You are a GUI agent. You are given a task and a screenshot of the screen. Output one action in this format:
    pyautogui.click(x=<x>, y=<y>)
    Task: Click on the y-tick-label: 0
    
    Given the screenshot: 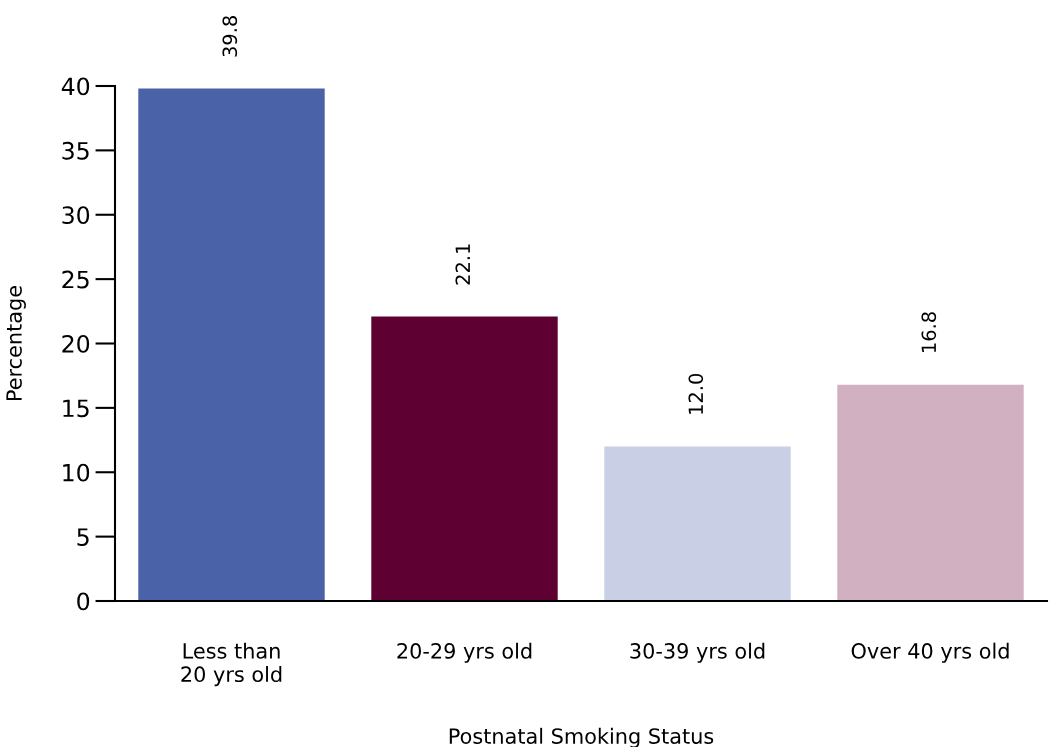 What is the action you would take?
    pyautogui.click(x=83, y=601)
    